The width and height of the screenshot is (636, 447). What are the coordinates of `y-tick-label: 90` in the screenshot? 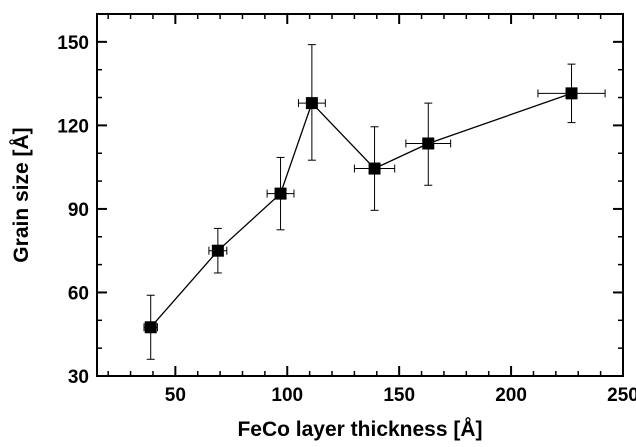 It's located at (78, 210).